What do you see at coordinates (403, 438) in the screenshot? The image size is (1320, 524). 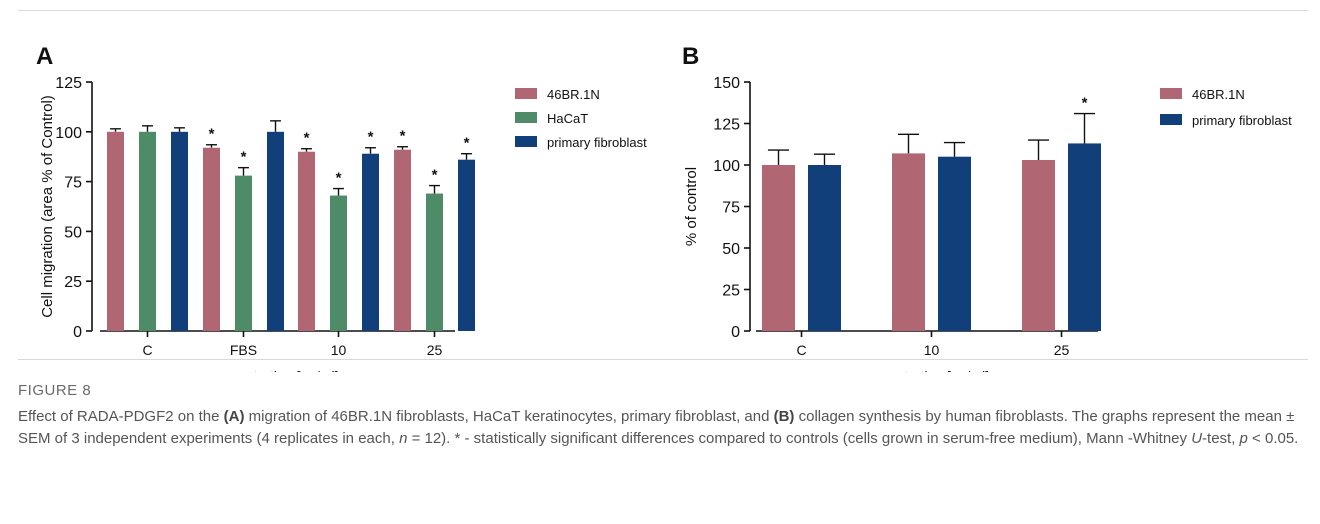 I see `caption-n-symbol: n` at bounding box center [403, 438].